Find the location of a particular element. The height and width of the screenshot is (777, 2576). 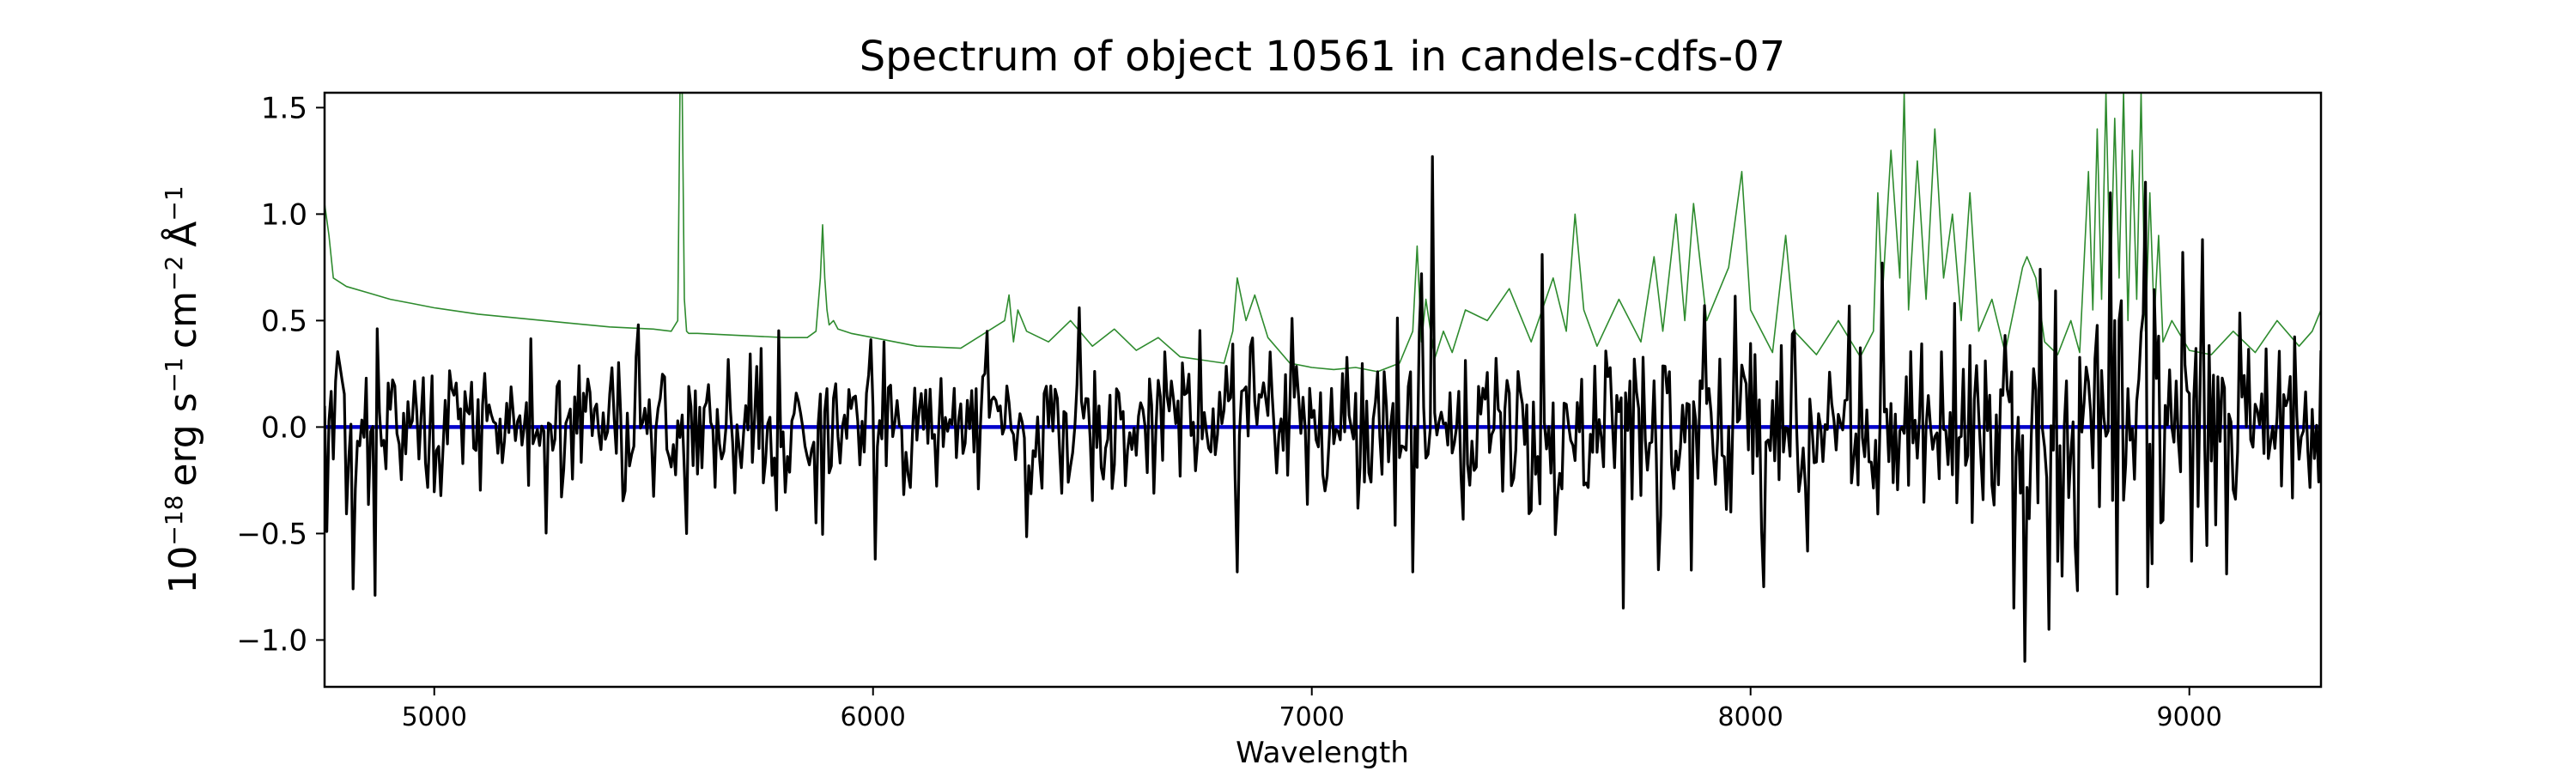

y-tick-label: 0.5 is located at coordinates (284, 321).